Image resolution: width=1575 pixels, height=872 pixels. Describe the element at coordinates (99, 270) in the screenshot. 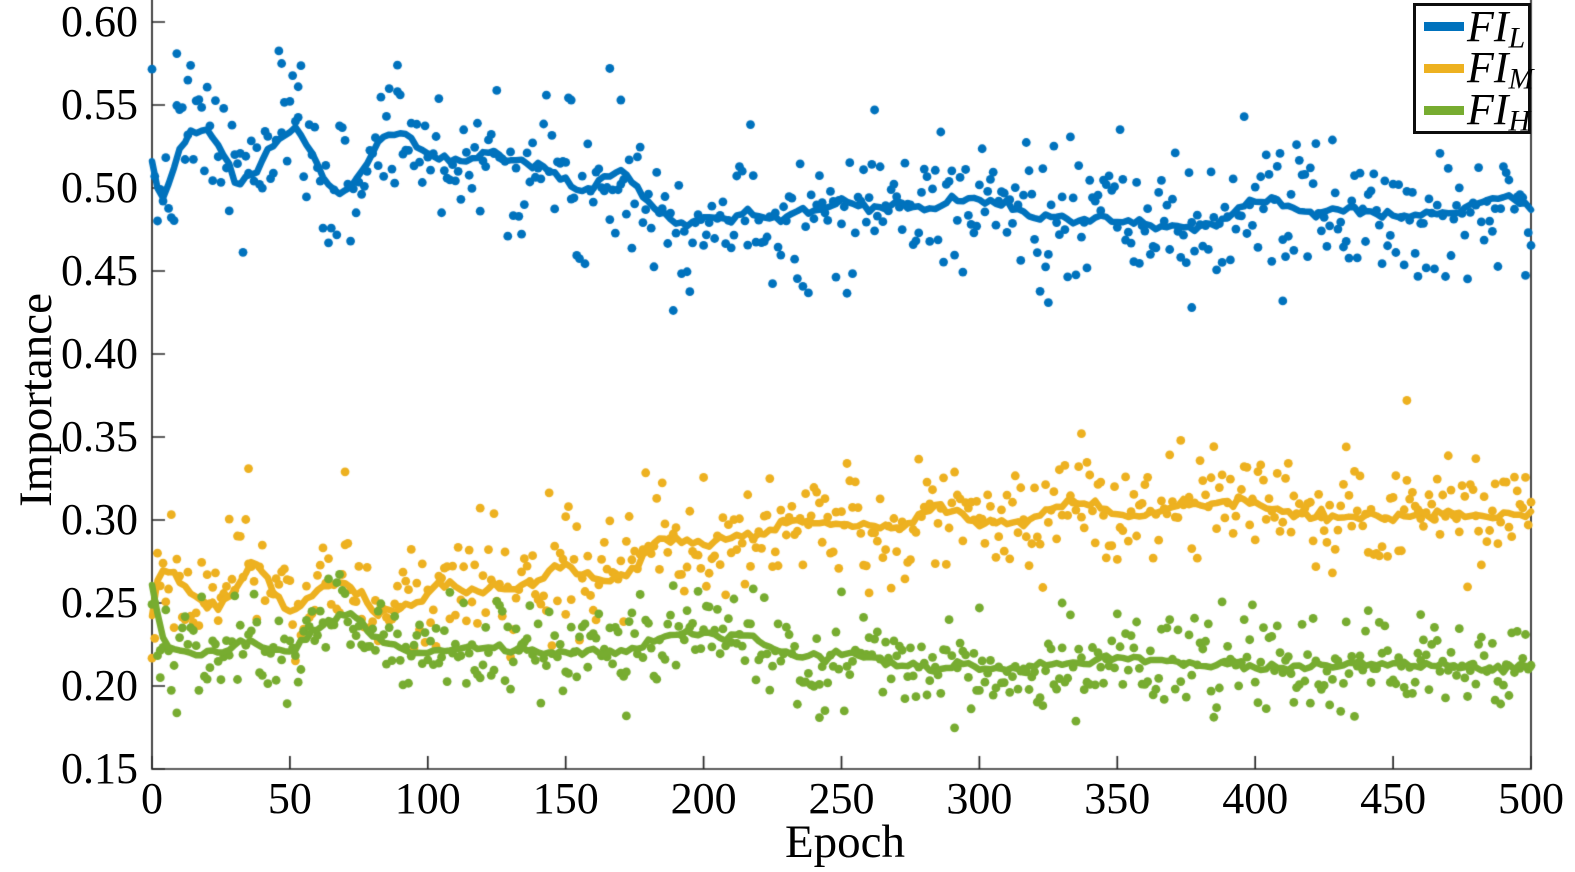

I see `y-tick-label: 0.45` at that location.